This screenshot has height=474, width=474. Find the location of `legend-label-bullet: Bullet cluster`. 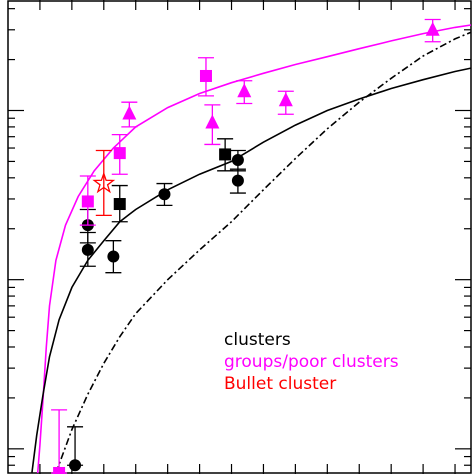

legend-label-bullet: Bullet cluster is located at coordinates (280, 384).